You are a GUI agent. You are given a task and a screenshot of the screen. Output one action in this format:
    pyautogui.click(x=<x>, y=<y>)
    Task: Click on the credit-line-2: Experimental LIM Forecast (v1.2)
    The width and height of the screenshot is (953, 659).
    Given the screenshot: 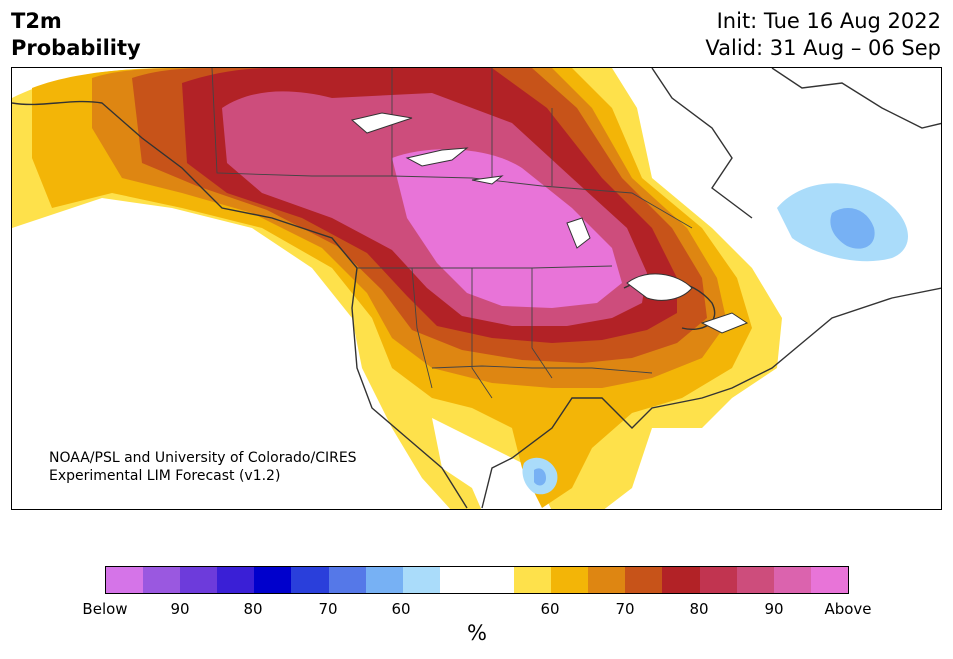 What is the action you would take?
    pyautogui.click(x=165, y=476)
    